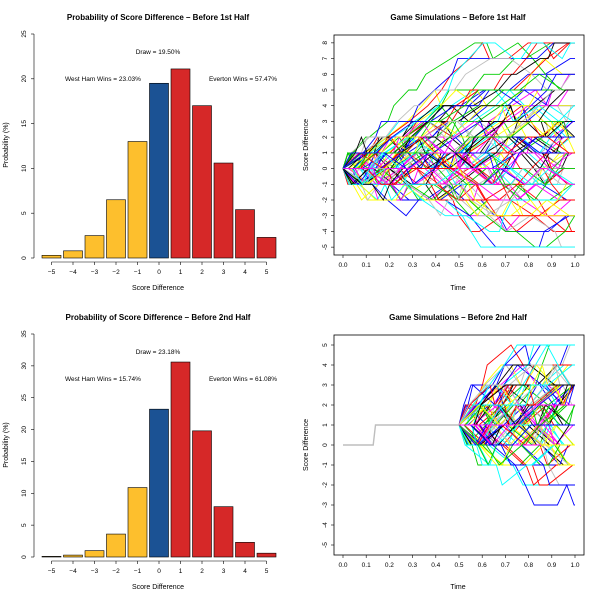 Image resolution: width=600 pixels, height=600 pixels. What do you see at coordinates (158, 587) in the screenshot?
I see `x-axis-label: Score Difference` at bounding box center [158, 587].